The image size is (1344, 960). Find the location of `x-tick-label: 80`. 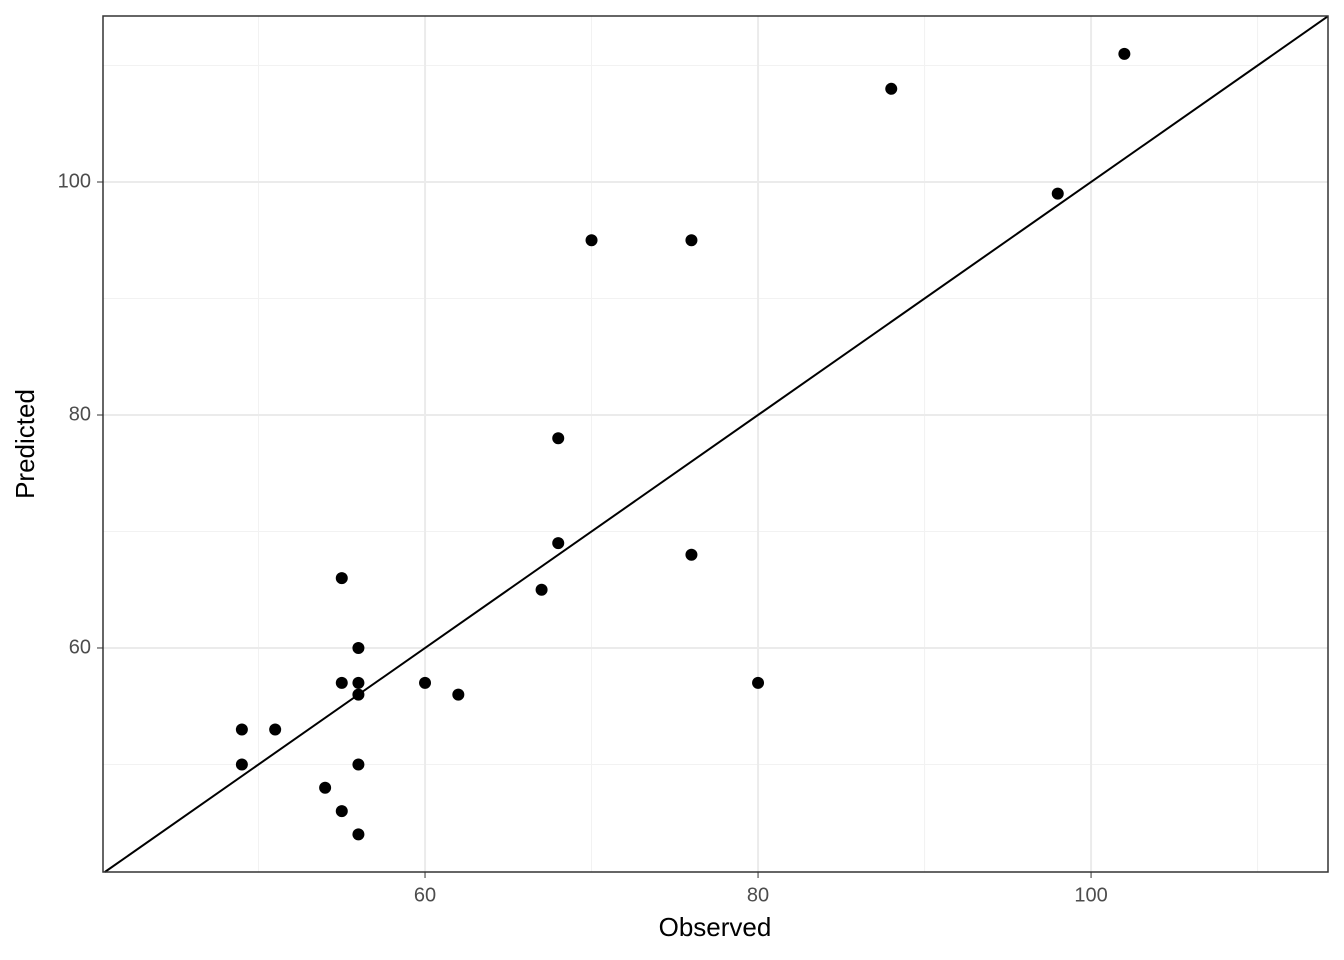

x-tick-label: 80 is located at coordinates (758, 895).